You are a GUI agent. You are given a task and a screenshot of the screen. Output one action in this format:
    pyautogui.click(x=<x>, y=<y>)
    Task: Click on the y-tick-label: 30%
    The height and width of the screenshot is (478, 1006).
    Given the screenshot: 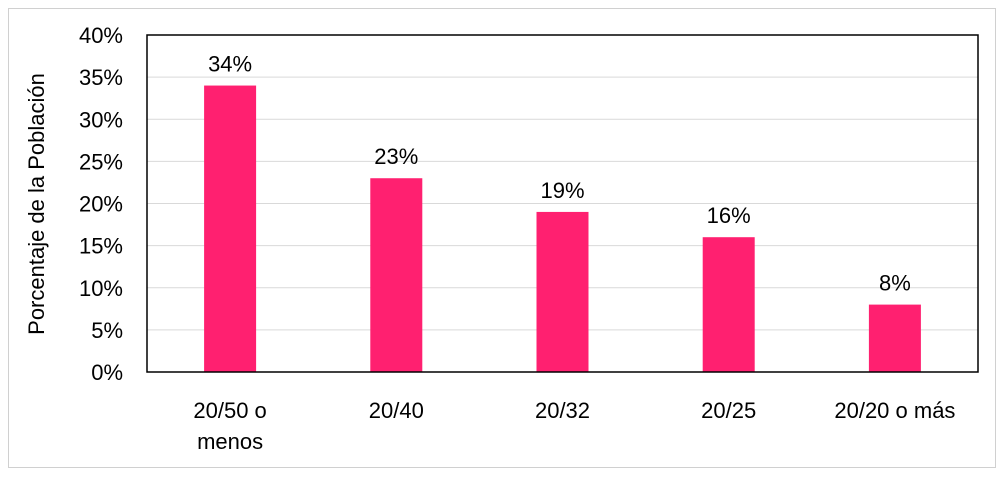 What is the action you would take?
    pyautogui.click(x=101, y=119)
    